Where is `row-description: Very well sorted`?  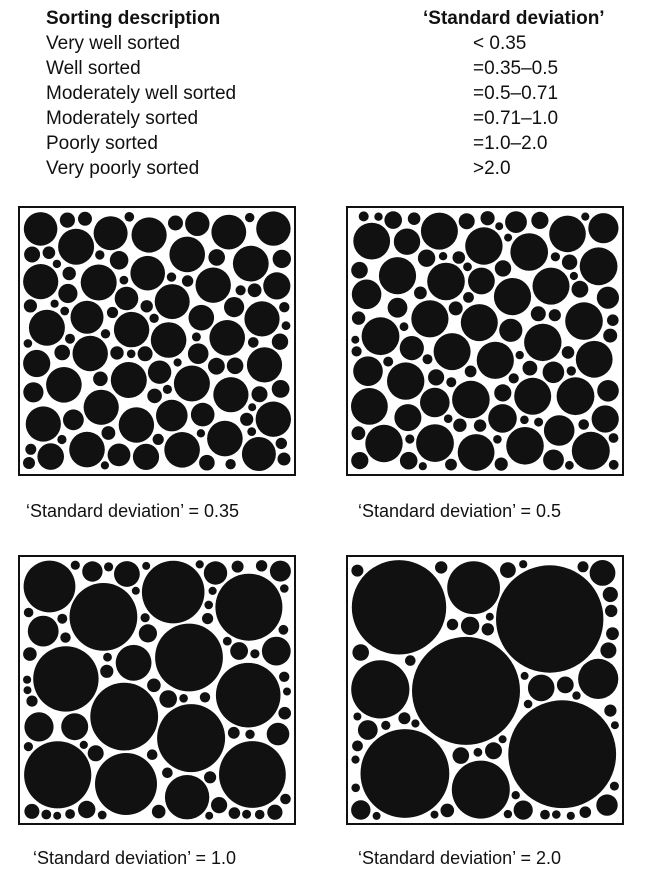 row-description: Very well sorted is located at coordinates (113, 43).